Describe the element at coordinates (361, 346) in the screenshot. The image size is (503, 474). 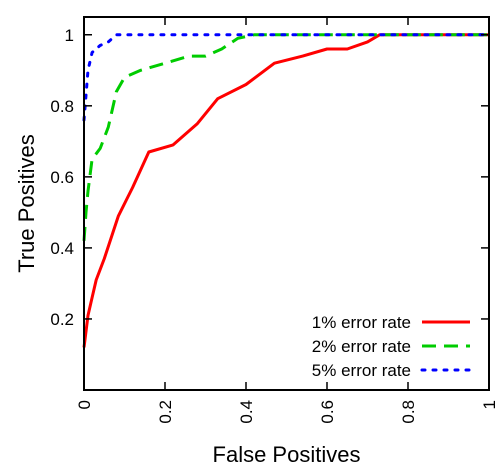
I see `legend-label-2: 2% error rate` at that location.